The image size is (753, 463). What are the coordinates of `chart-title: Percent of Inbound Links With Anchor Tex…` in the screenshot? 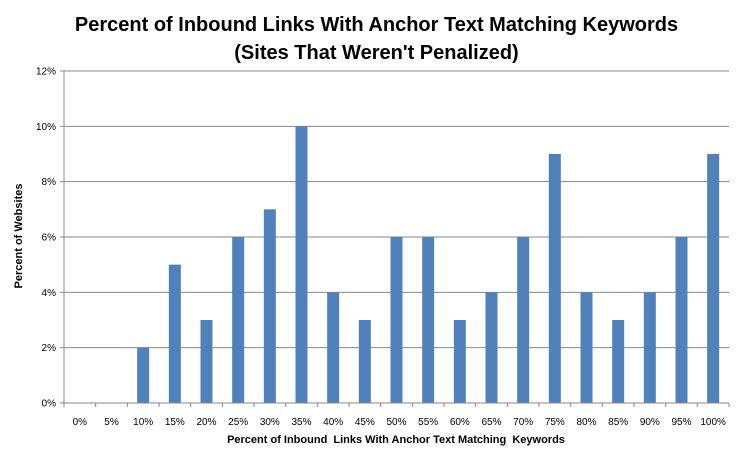 It's located at (376, 25).